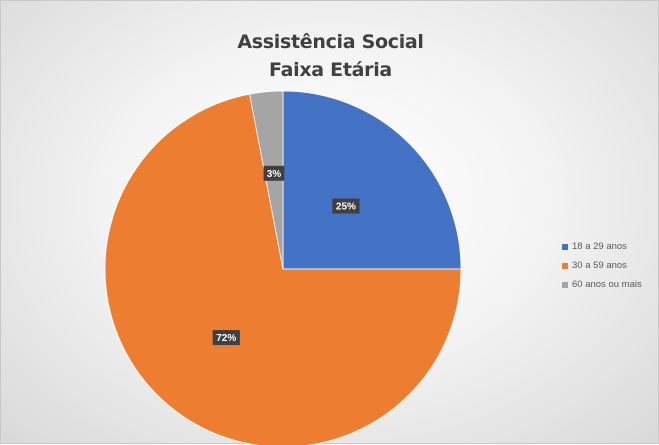  I want to click on data-label-60-anos-ou-mais: 3%, so click(274, 173).